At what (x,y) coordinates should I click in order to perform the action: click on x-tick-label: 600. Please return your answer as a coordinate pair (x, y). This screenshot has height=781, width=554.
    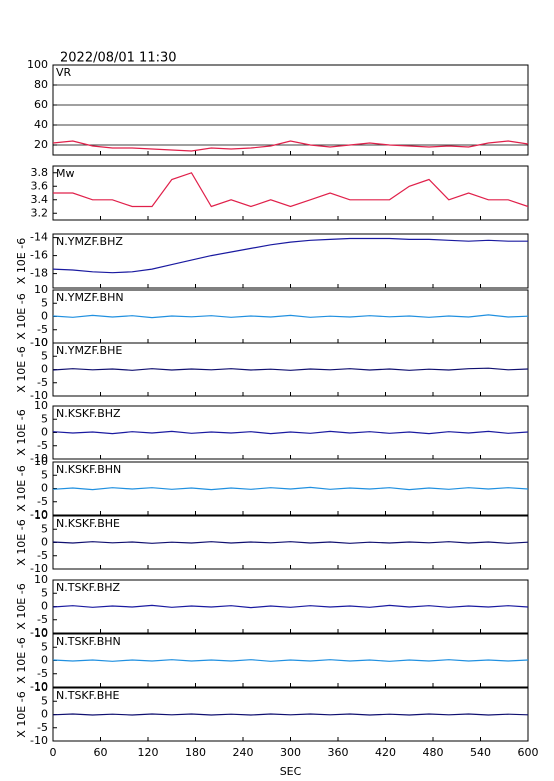
    Looking at the image, I should click on (528, 752).